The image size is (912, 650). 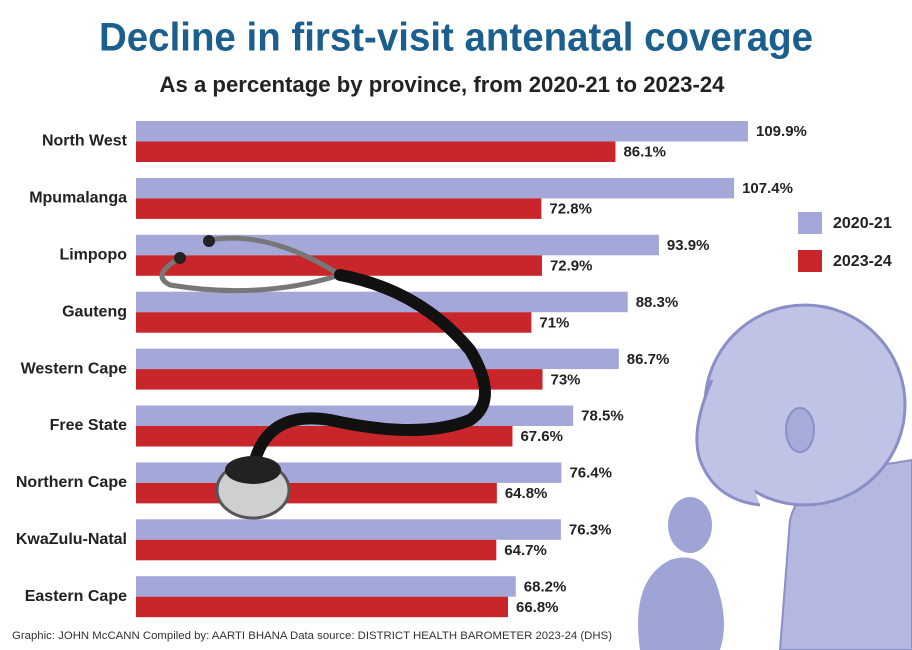 What do you see at coordinates (545, 586) in the screenshot?
I see `value-label: 68.2%` at bounding box center [545, 586].